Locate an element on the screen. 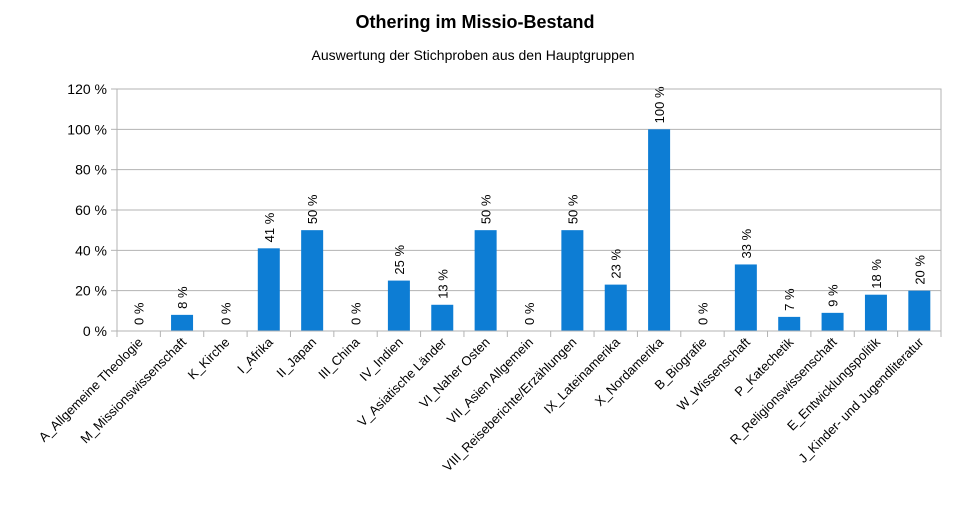 This screenshot has height=526, width=956. x-category-label: II_Japan is located at coordinates (296, 358).